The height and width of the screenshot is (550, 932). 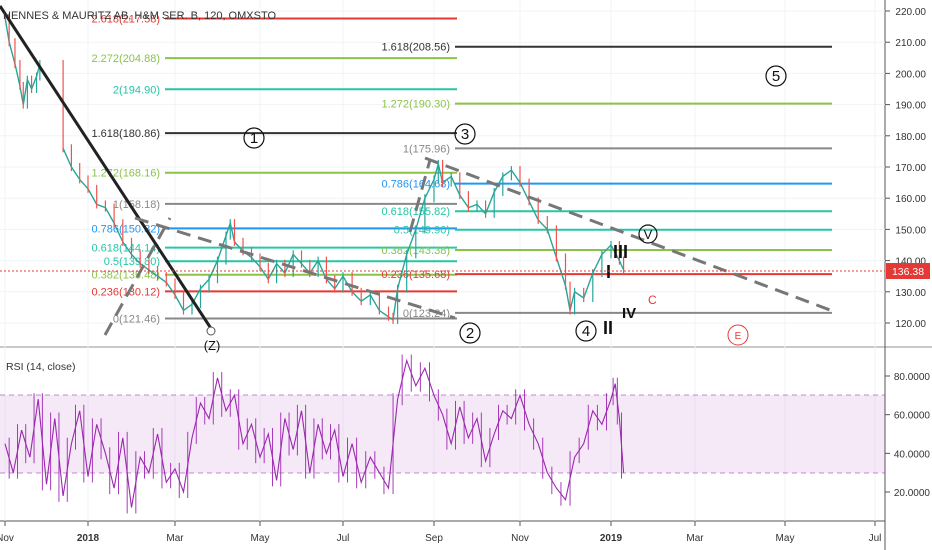 What do you see at coordinates (910, 12) in the screenshot?
I see `price-tick-label: 220.00` at bounding box center [910, 12].